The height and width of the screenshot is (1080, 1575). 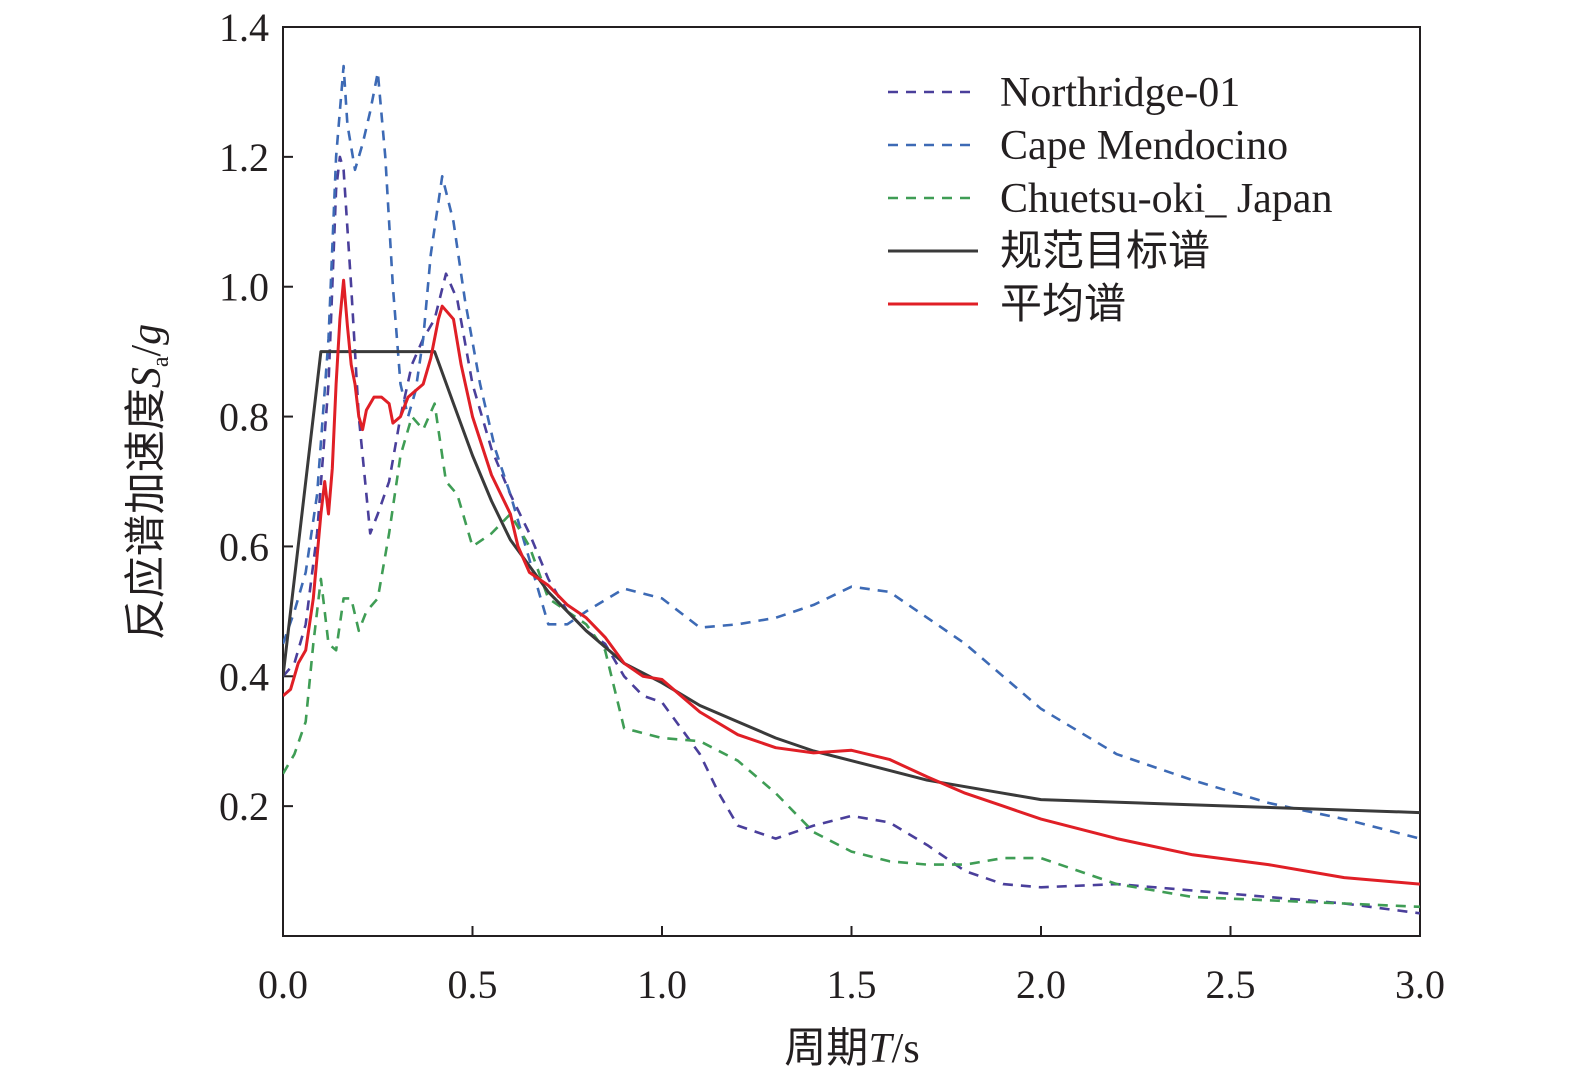 What do you see at coordinates (244, 806) in the screenshot?
I see `y-tick-label: 0.2` at bounding box center [244, 806].